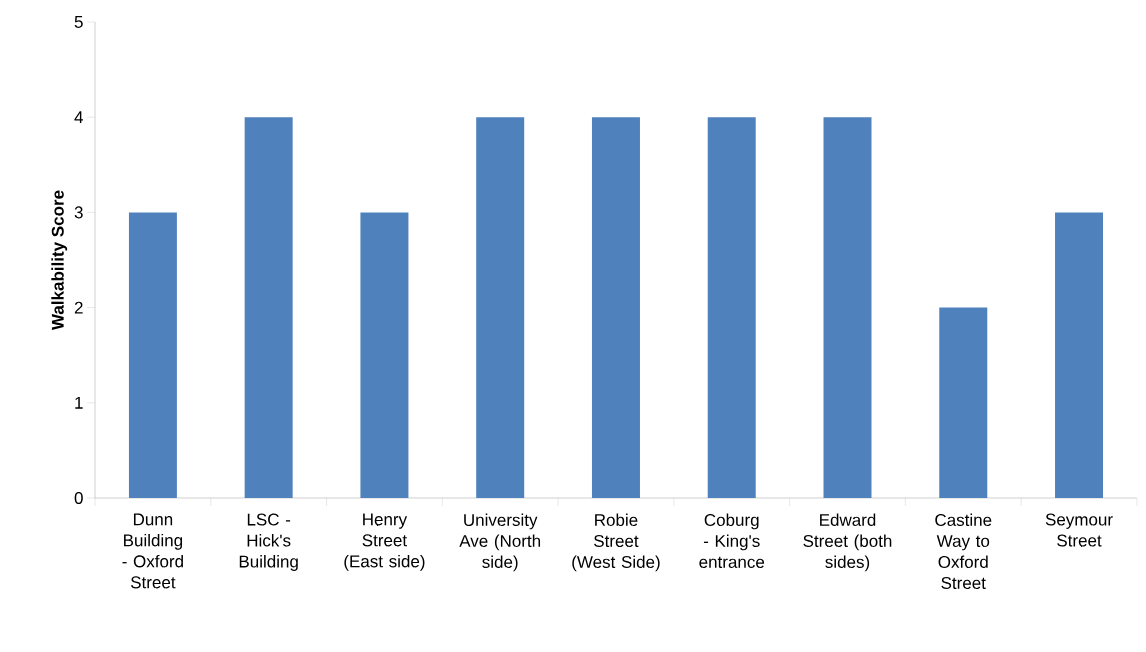 This screenshot has height=652, width=1146. Describe the element at coordinates (963, 551) in the screenshot. I see `x-tick-label: Castine Way to Oxford Street` at that location.